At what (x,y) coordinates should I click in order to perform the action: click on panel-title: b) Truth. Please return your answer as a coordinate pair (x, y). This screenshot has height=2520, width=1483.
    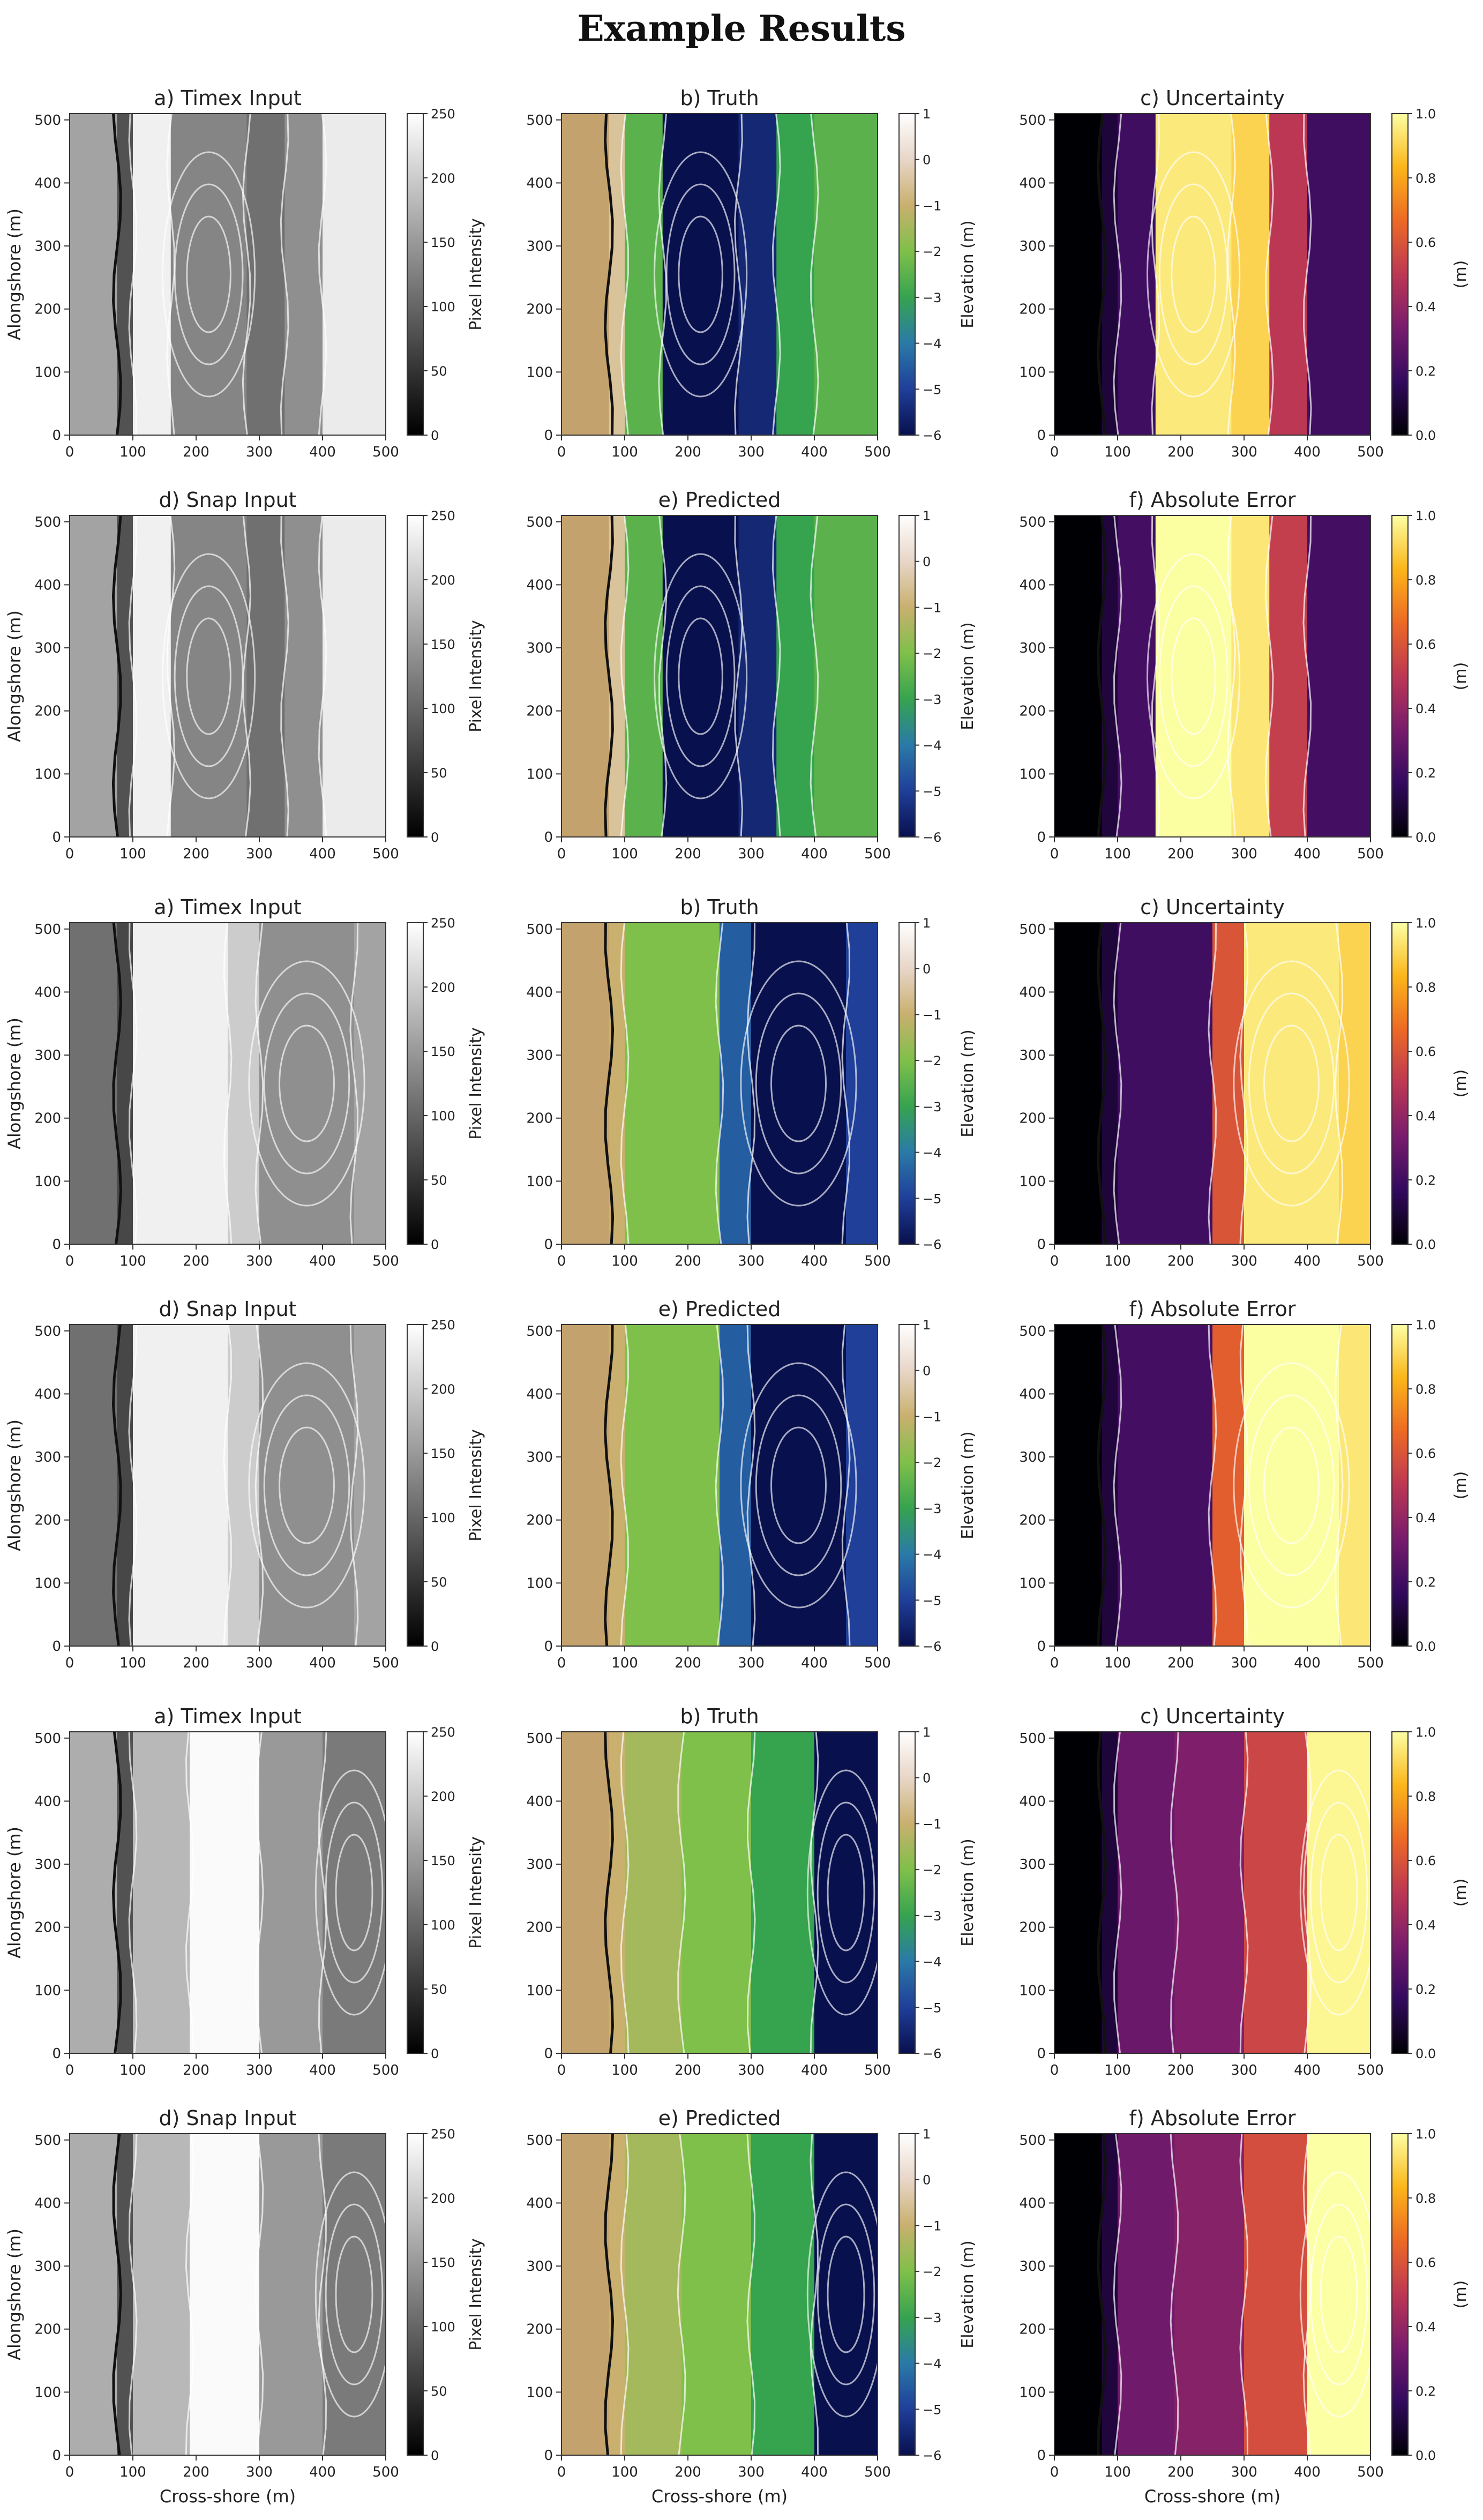
    Looking at the image, I should click on (719, 907).